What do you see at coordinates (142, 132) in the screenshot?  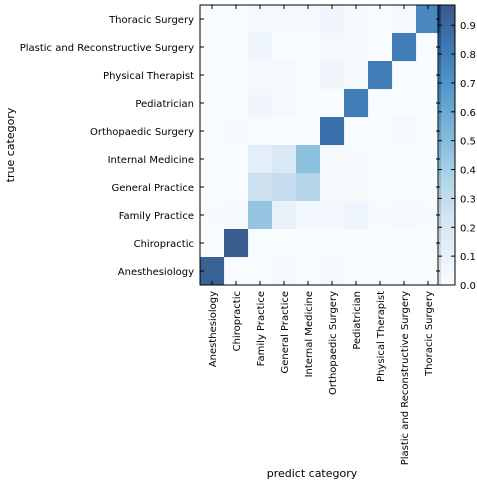 I see `y-tick-label: Orthopaedic Surgery` at bounding box center [142, 132].